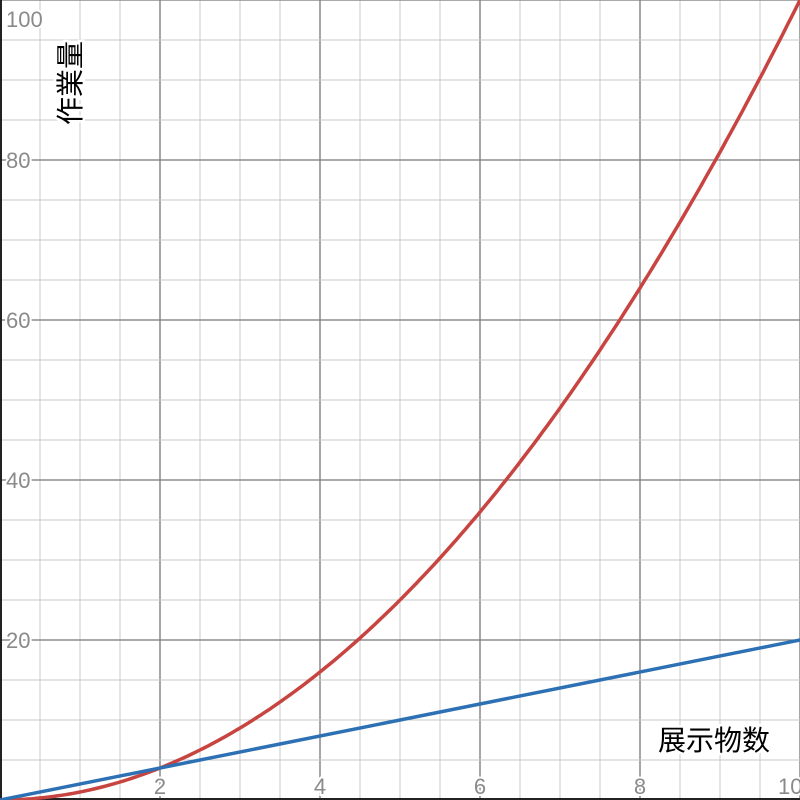 The width and height of the screenshot is (800, 800). What do you see at coordinates (480, 786) in the screenshot?
I see `x-tick-label: 6` at bounding box center [480, 786].